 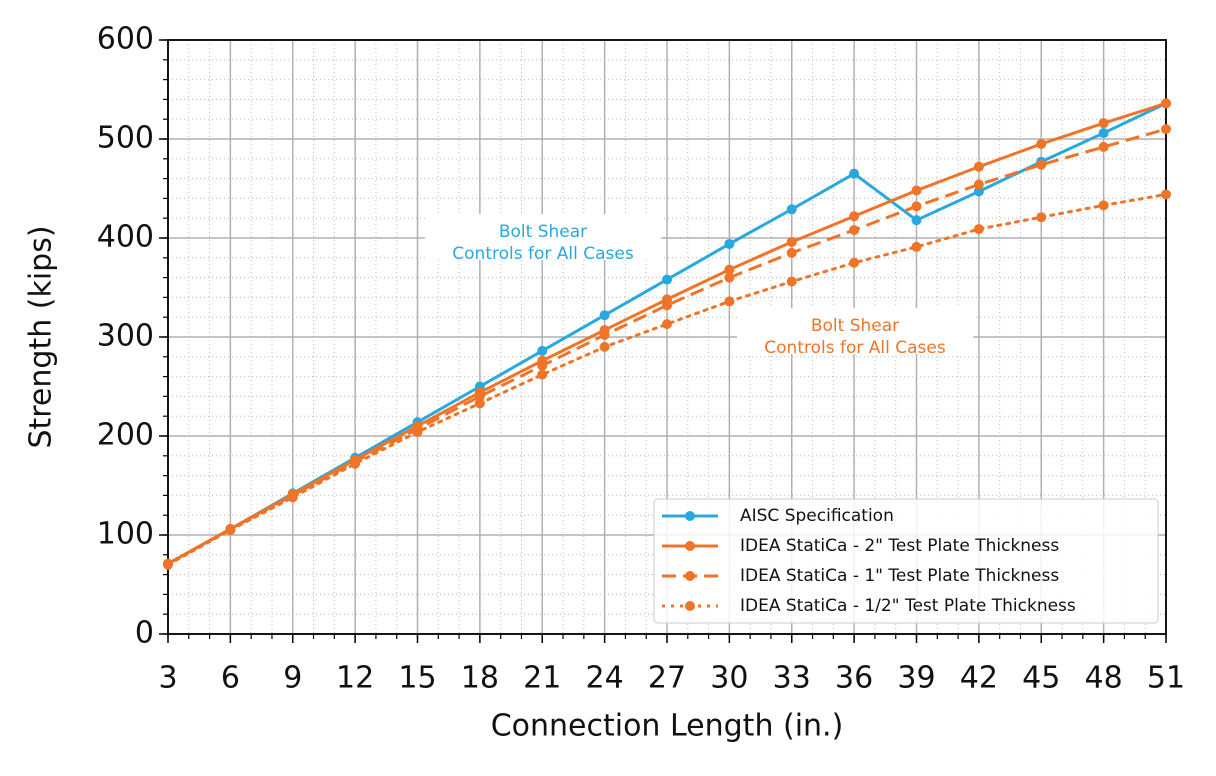 I want to click on x-tick-label: 27, so click(x=667, y=678).